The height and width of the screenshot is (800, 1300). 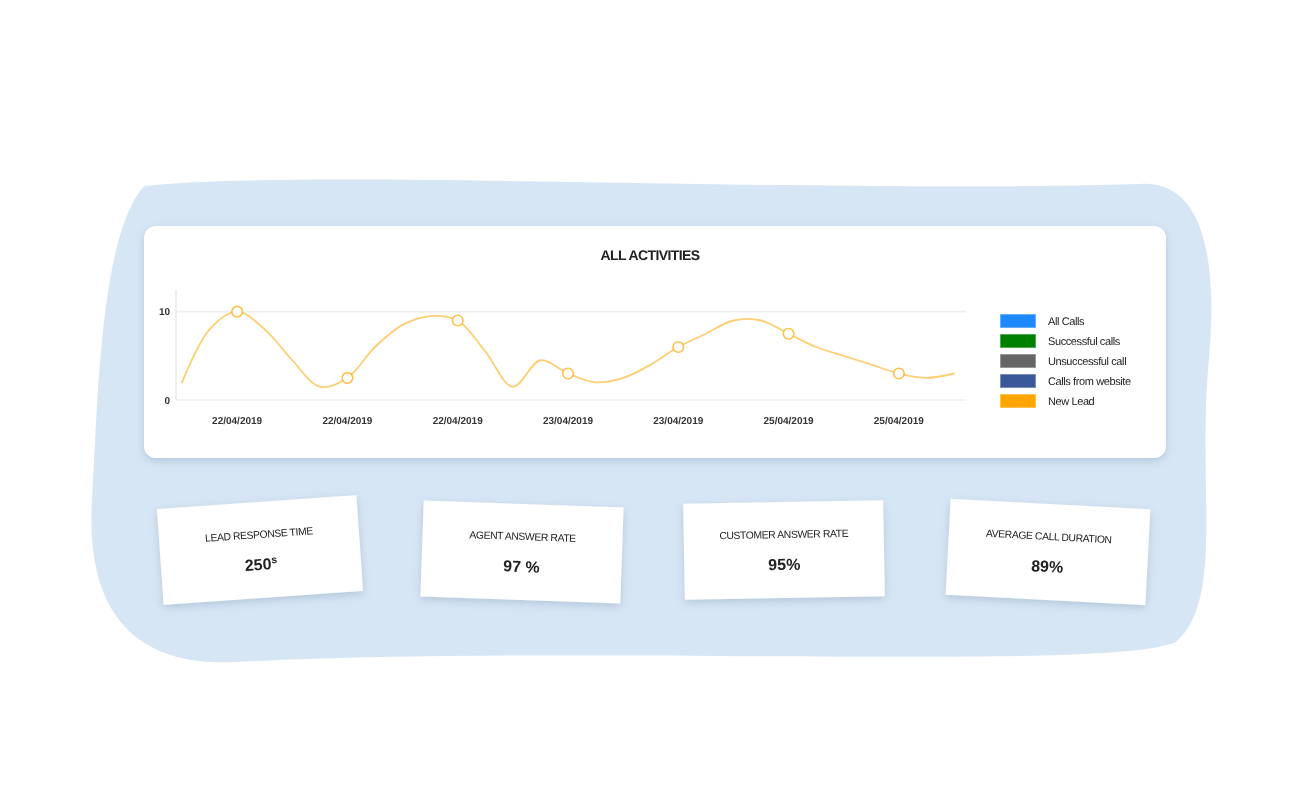 What do you see at coordinates (784, 565) in the screenshot?
I see `text: 95%` at bounding box center [784, 565].